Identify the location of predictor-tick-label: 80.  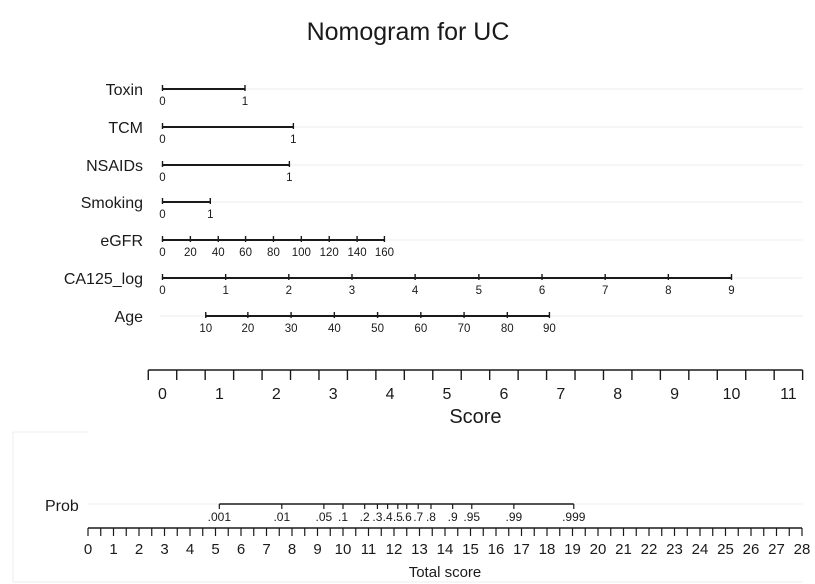
(507, 329).